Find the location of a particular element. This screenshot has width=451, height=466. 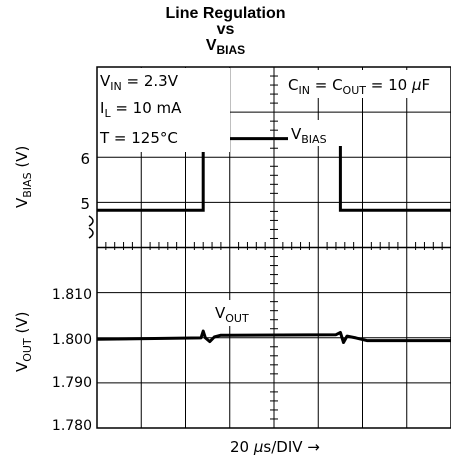

axis-break-marks is located at coordinates (91, 227).